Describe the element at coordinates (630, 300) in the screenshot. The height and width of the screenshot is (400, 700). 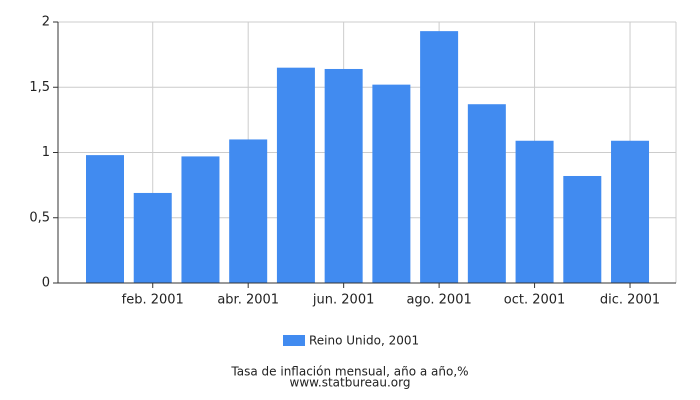
I see `x-tick-label: dic. 2001` at that location.